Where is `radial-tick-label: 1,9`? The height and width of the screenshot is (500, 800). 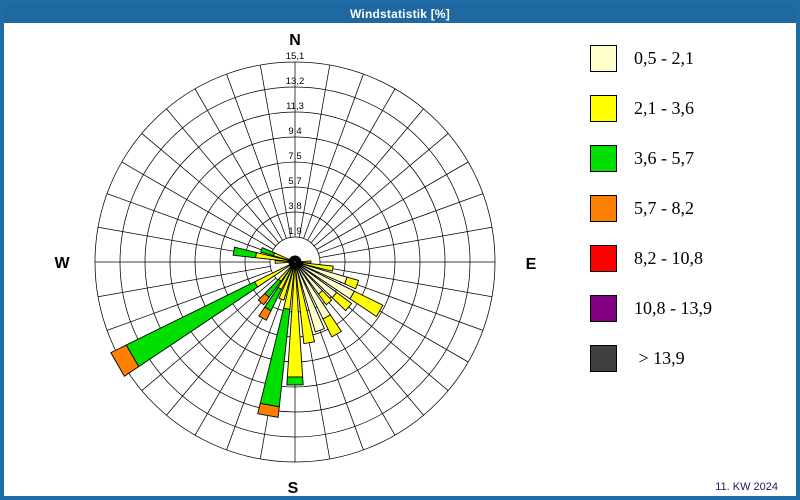 radial-tick-label: 1,9 is located at coordinates (294, 231).